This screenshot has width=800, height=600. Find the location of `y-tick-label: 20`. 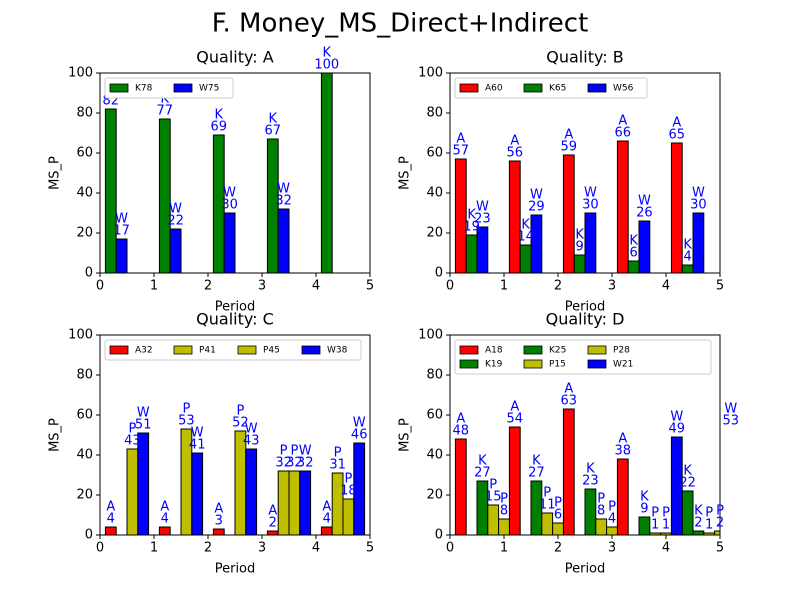

y-tick-label: 20 is located at coordinates (84, 495).